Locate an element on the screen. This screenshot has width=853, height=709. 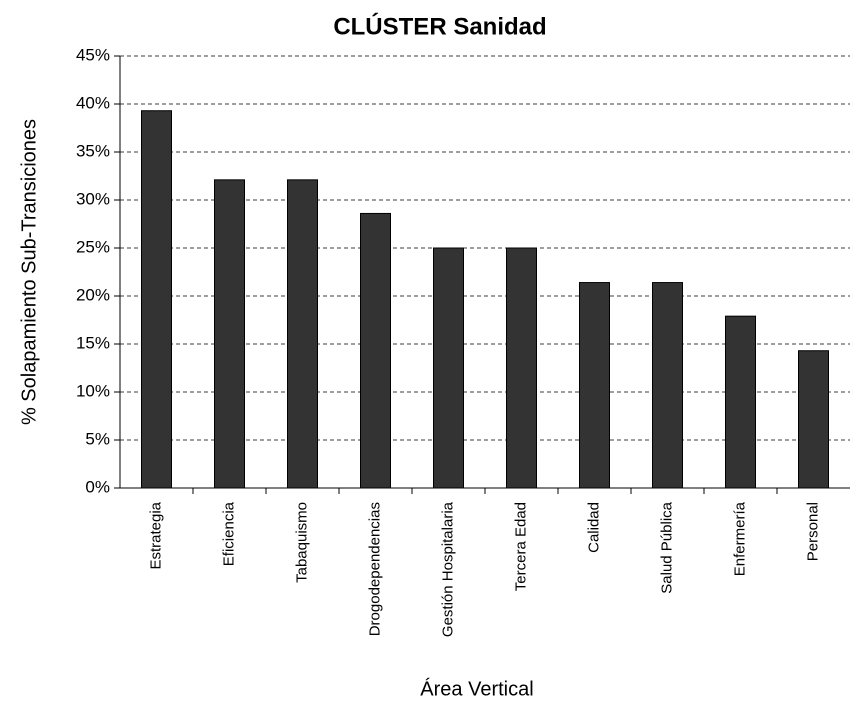
y-tick-label: 40% is located at coordinates (93, 102).